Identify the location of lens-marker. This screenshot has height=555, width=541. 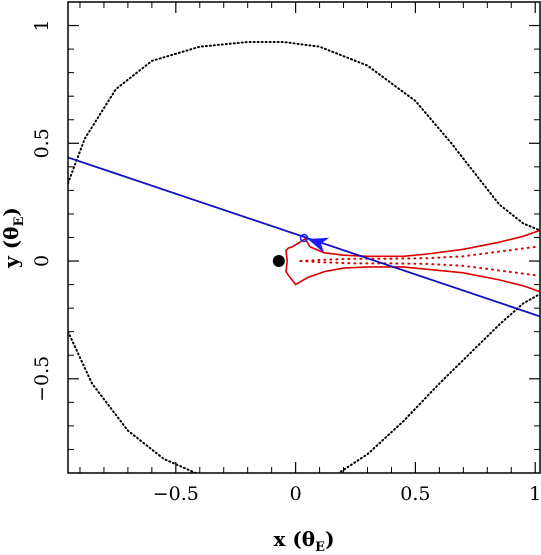
(278, 261).